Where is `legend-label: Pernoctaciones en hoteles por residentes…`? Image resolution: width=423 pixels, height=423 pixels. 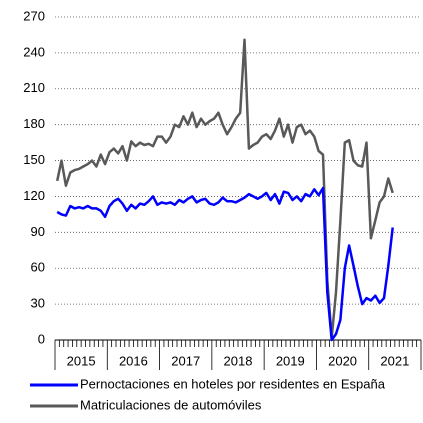
legend-label: Pernoctaciones en hoteles por residentes… is located at coordinates (233, 383).